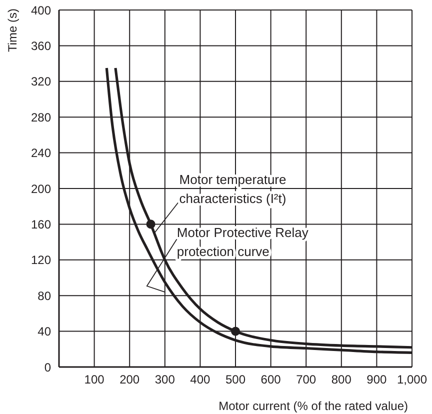 This screenshot has width=432, height=414. Describe the element at coordinates (341, 379) in the screenshot. I see `x-tick-label: 800` at that location.